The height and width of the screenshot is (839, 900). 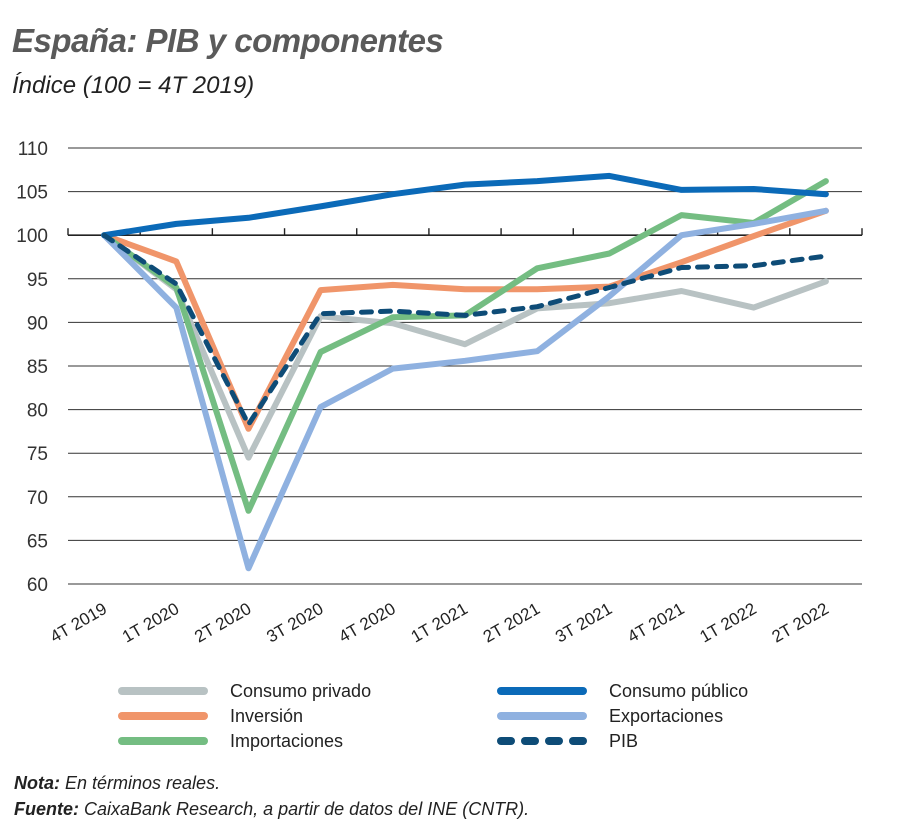 I want to click on legend-item-importaciones: Importaciones, so click(x=230, y=741).